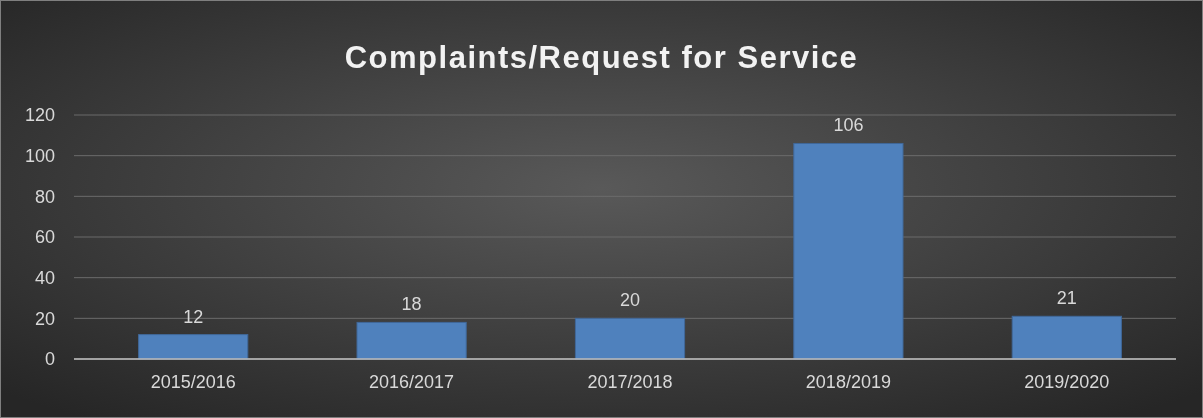 This screenshot has height=418, width=1203. I want to click on x-tick-label: 2017/2018, so click(630, 382).